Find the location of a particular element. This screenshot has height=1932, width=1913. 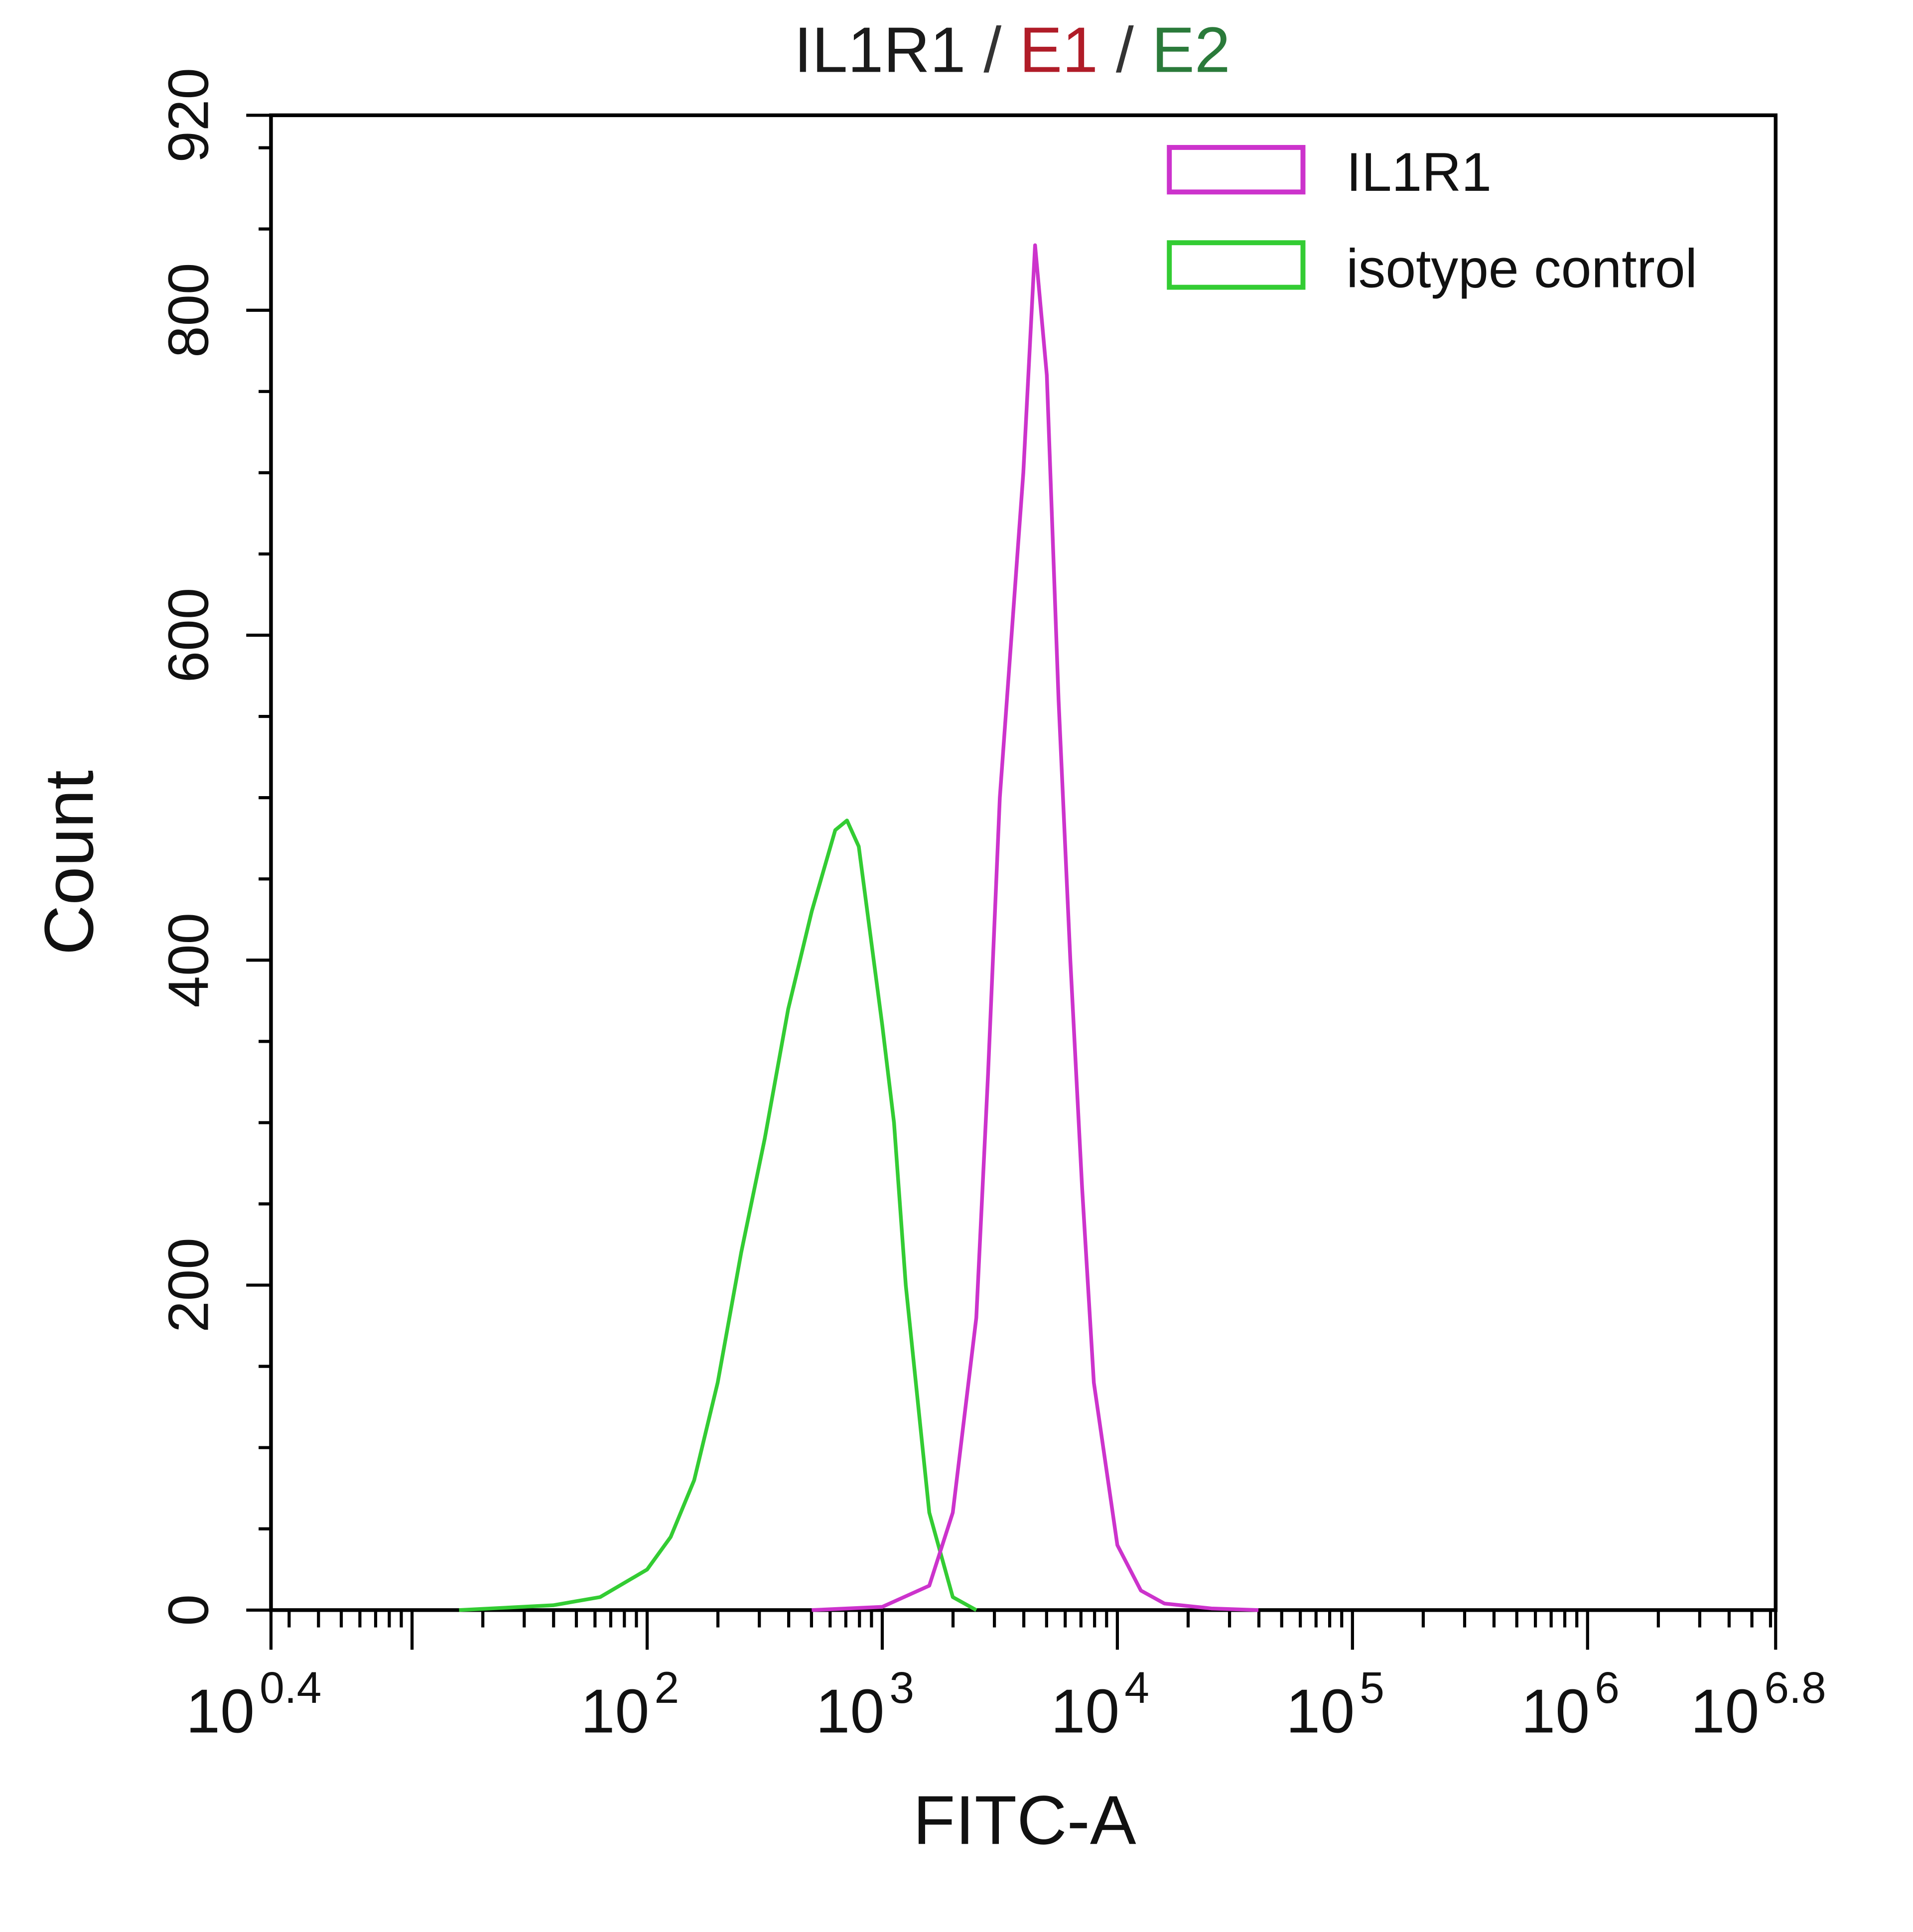

legend-label-il1r1: IL1R1 is located at coordinates (1419, 172).